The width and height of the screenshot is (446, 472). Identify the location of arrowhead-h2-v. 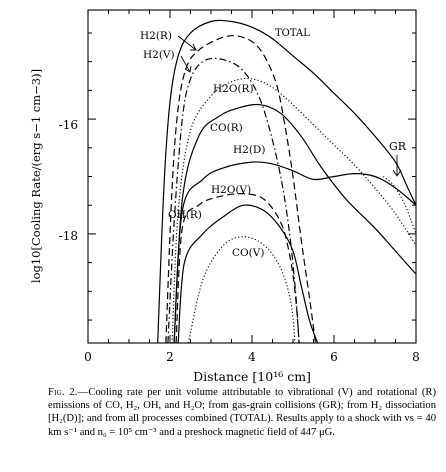
(188, 69).